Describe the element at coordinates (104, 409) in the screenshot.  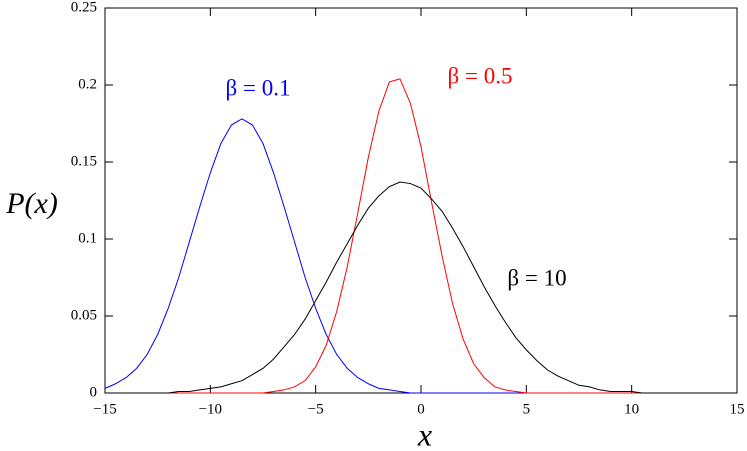
I see `x-tick-label: −15` at that location.